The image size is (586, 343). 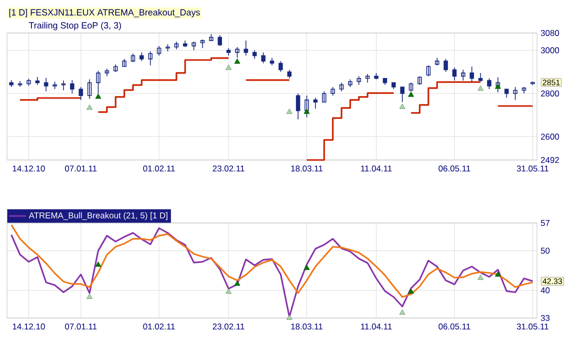 I want to click on y-tick-label: 50, so click(x=545, y=251).